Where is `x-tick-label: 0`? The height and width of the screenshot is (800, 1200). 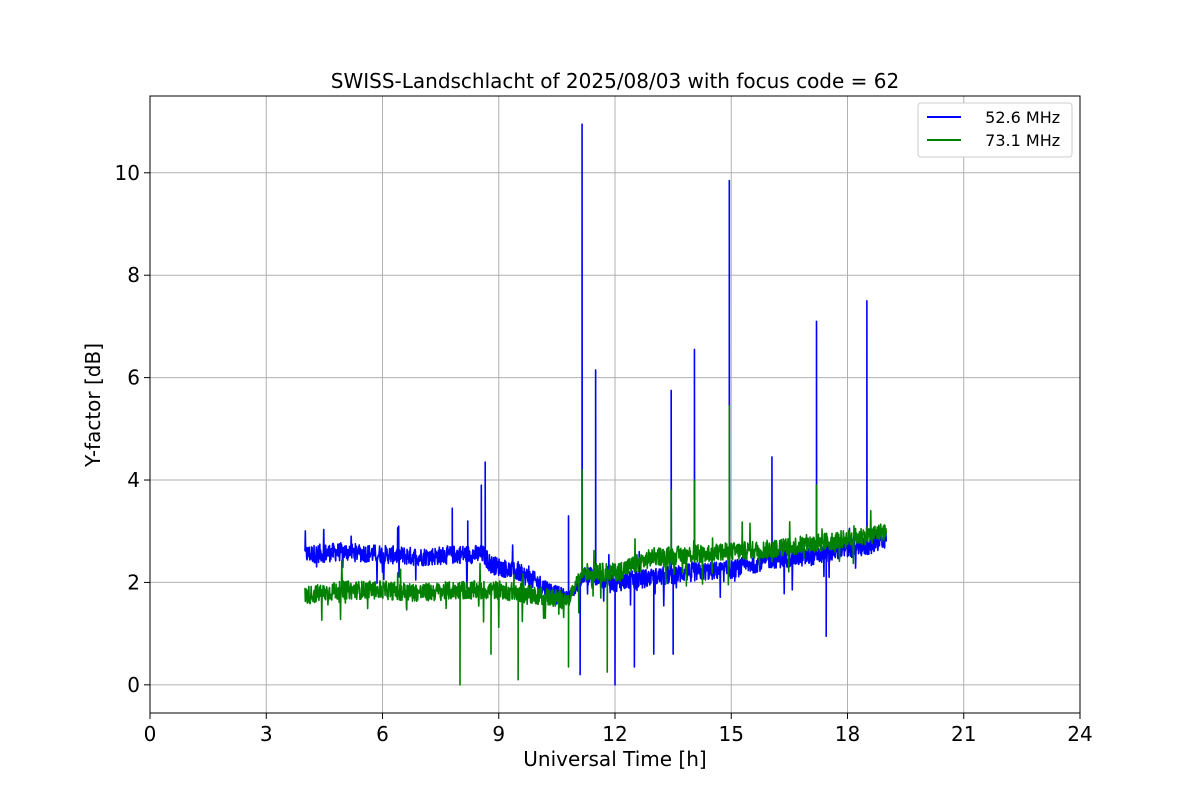
x-tick-label: 0 is located at coordinates (150, 734).